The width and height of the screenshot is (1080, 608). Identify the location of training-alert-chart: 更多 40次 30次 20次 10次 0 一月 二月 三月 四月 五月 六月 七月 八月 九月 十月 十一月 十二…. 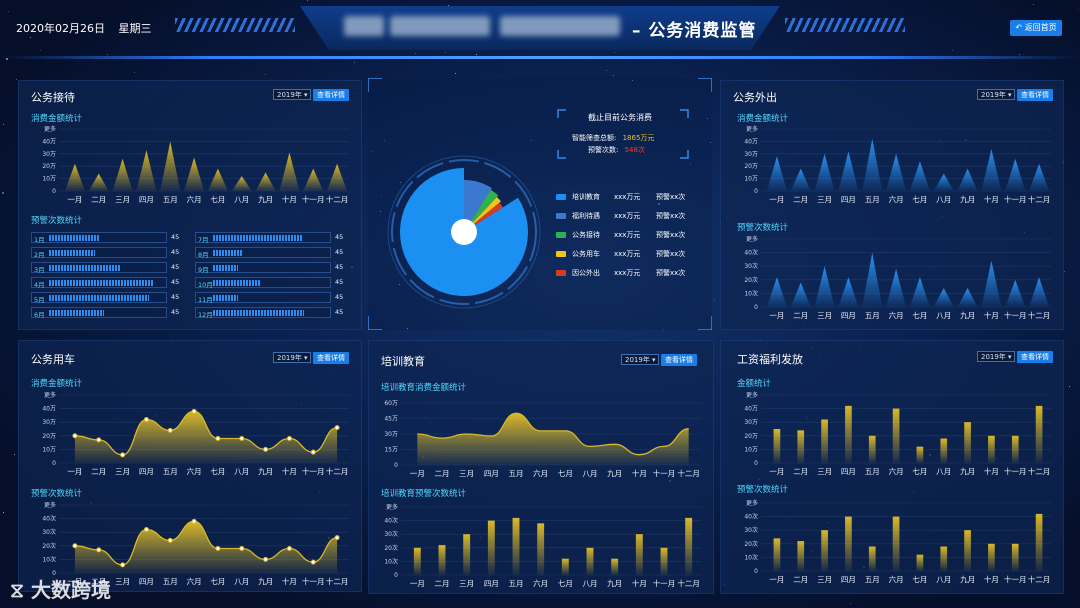
(542, 545).